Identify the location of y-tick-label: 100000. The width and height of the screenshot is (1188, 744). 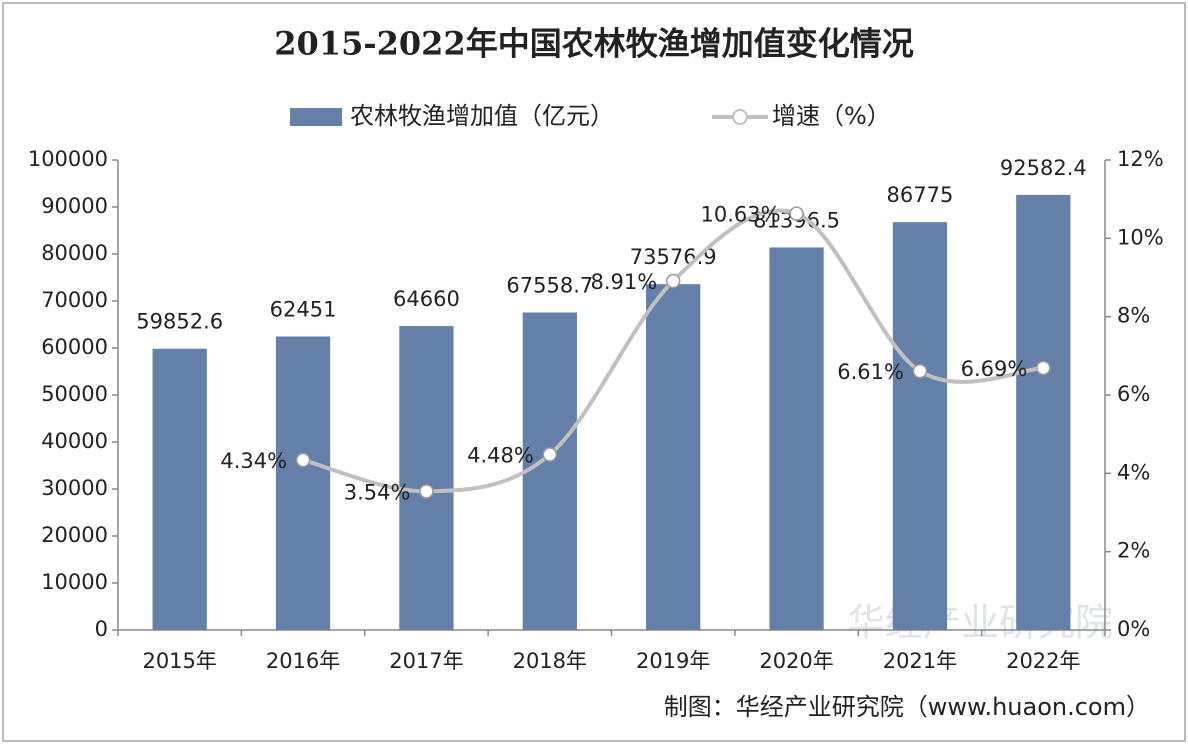
(68, 159).